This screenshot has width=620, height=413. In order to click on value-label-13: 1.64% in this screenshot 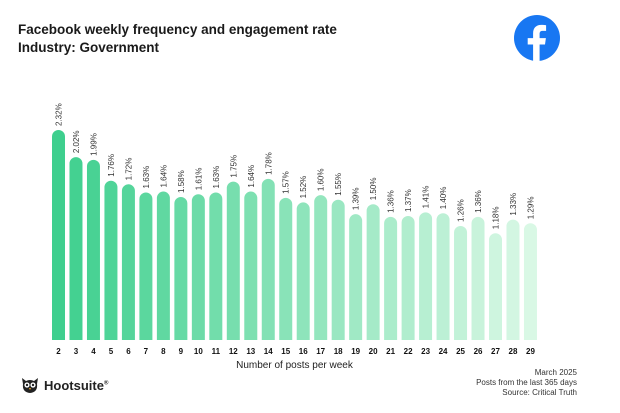, I will do `click(251, 176)`.